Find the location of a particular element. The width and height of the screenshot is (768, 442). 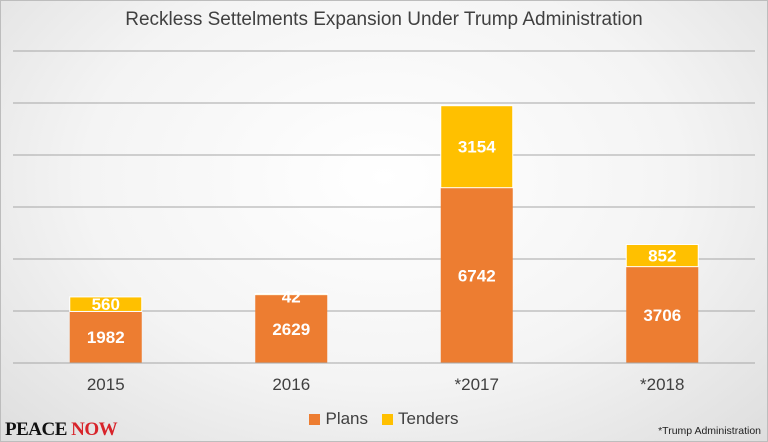

data-label-plans: 3706 is located at coordinates (662, 315).